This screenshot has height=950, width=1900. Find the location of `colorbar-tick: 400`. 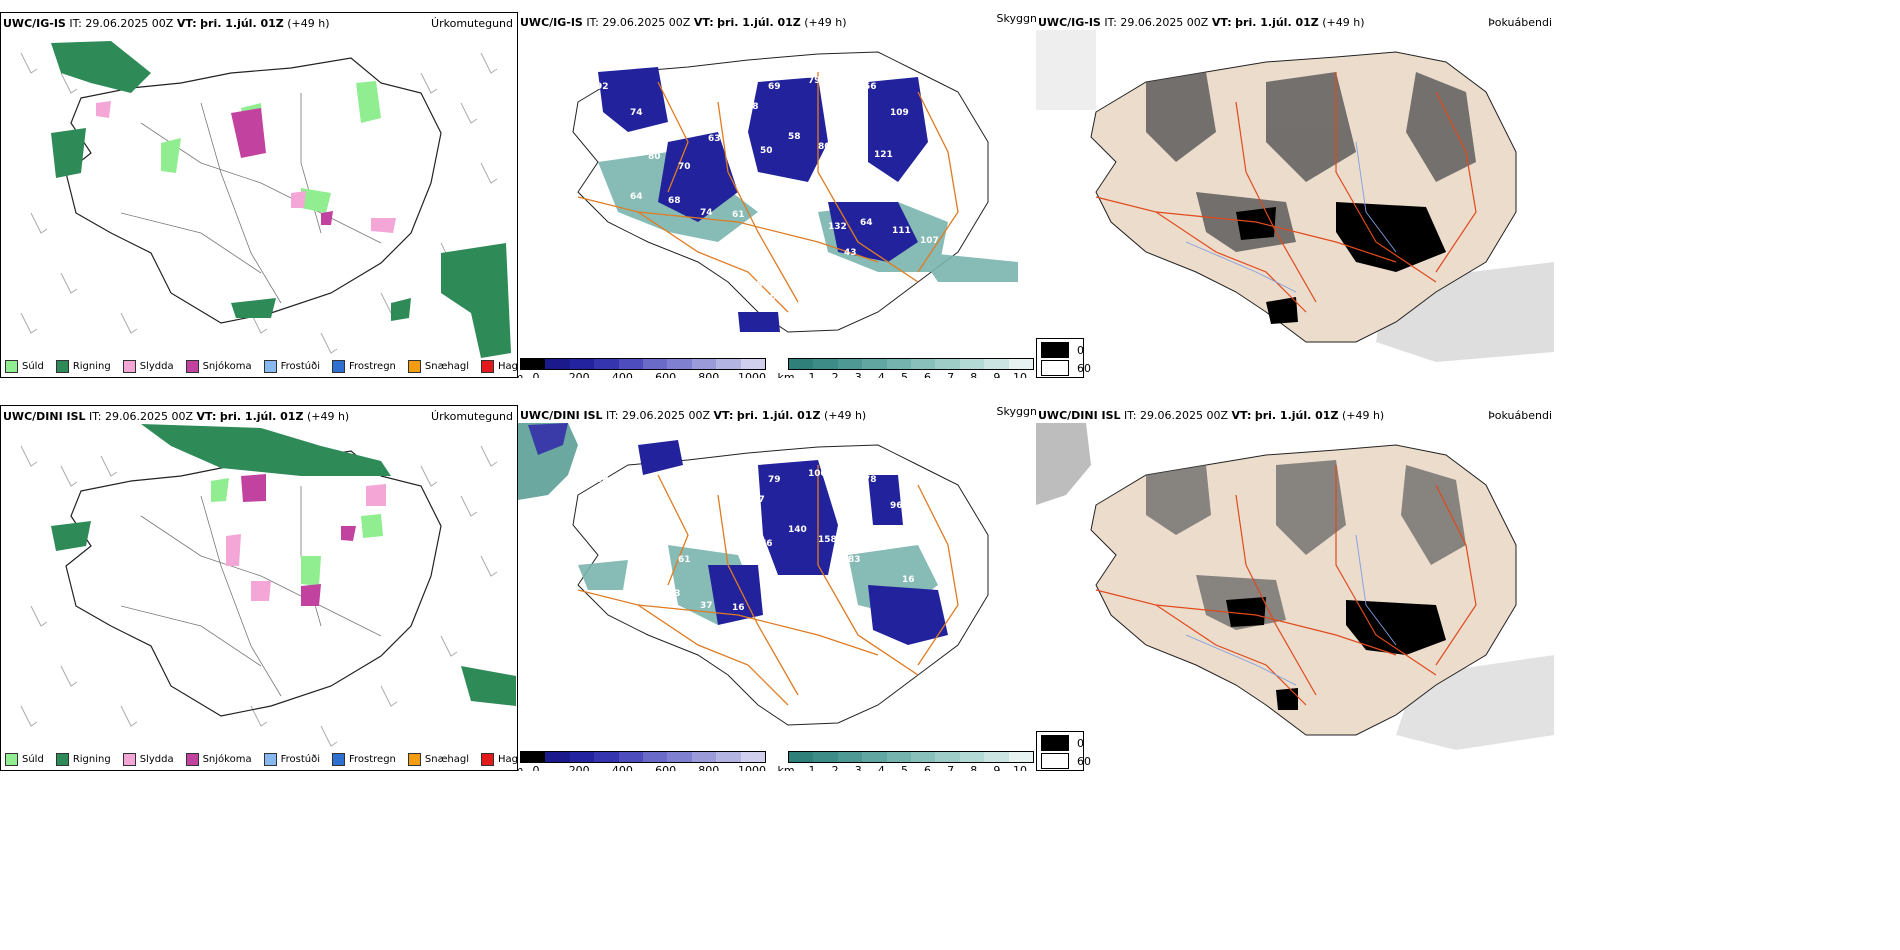

colorbar-tick: 400 is located at coordinates (622, 374).